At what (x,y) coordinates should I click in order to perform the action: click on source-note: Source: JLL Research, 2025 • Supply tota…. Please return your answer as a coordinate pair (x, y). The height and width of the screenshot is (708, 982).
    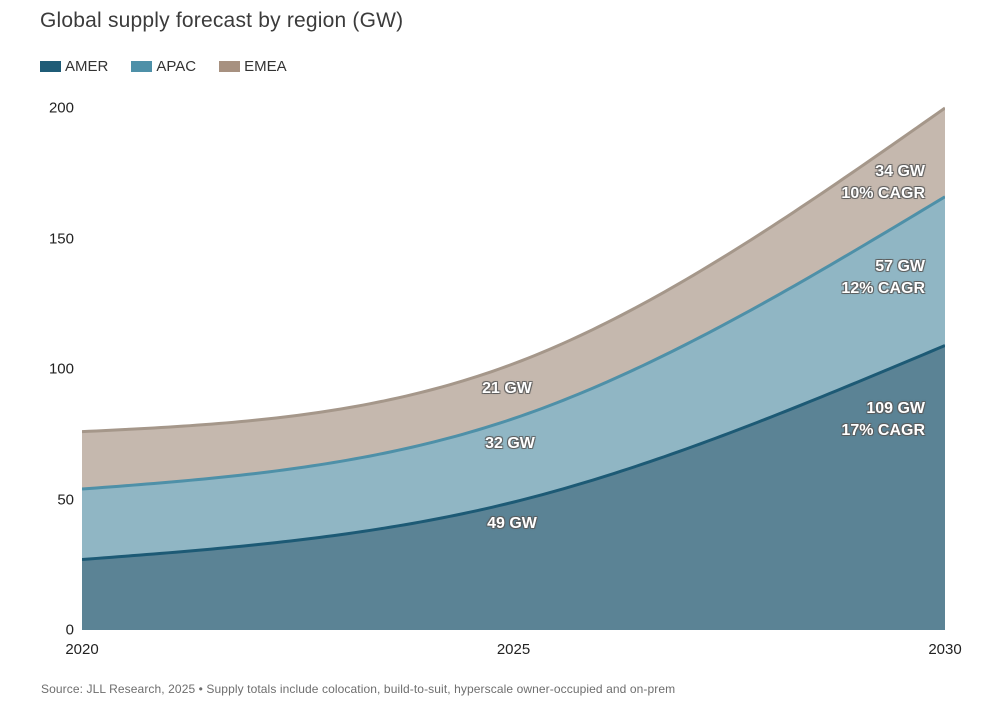
    Looking at the image, I should click on (358, 689).